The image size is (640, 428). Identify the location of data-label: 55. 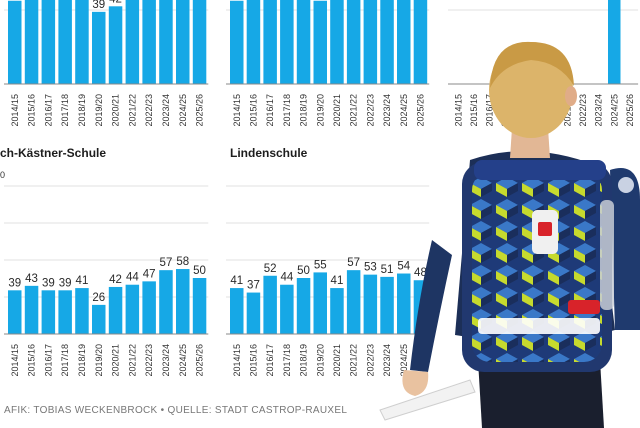
(320, 265).